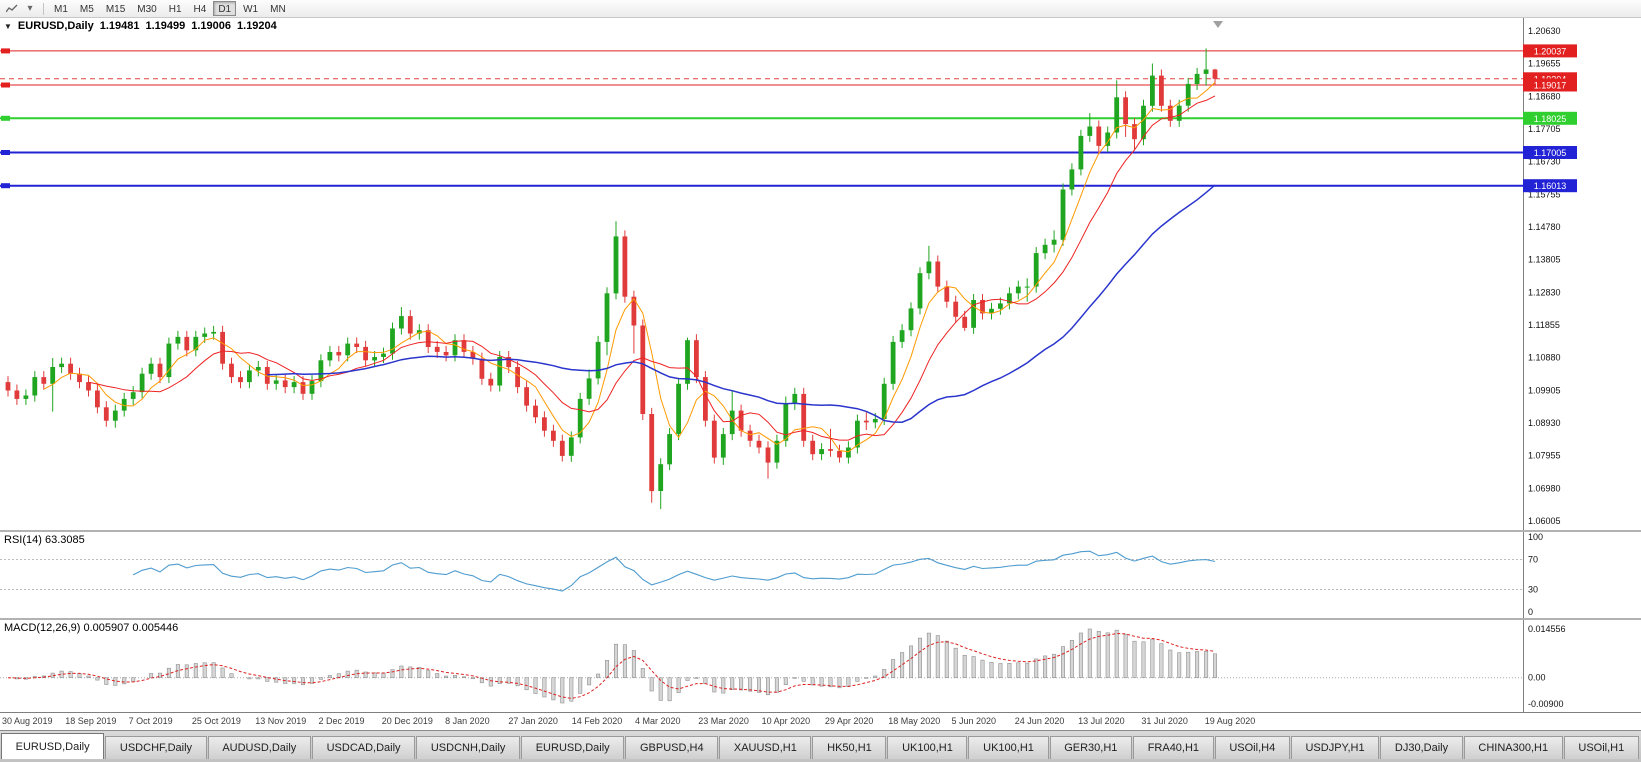 The image size is (1641, 762). Describe the element at coordinates (165, 26) in the screenshot. I see `ohlc-high-value: 1.19499` at that location.